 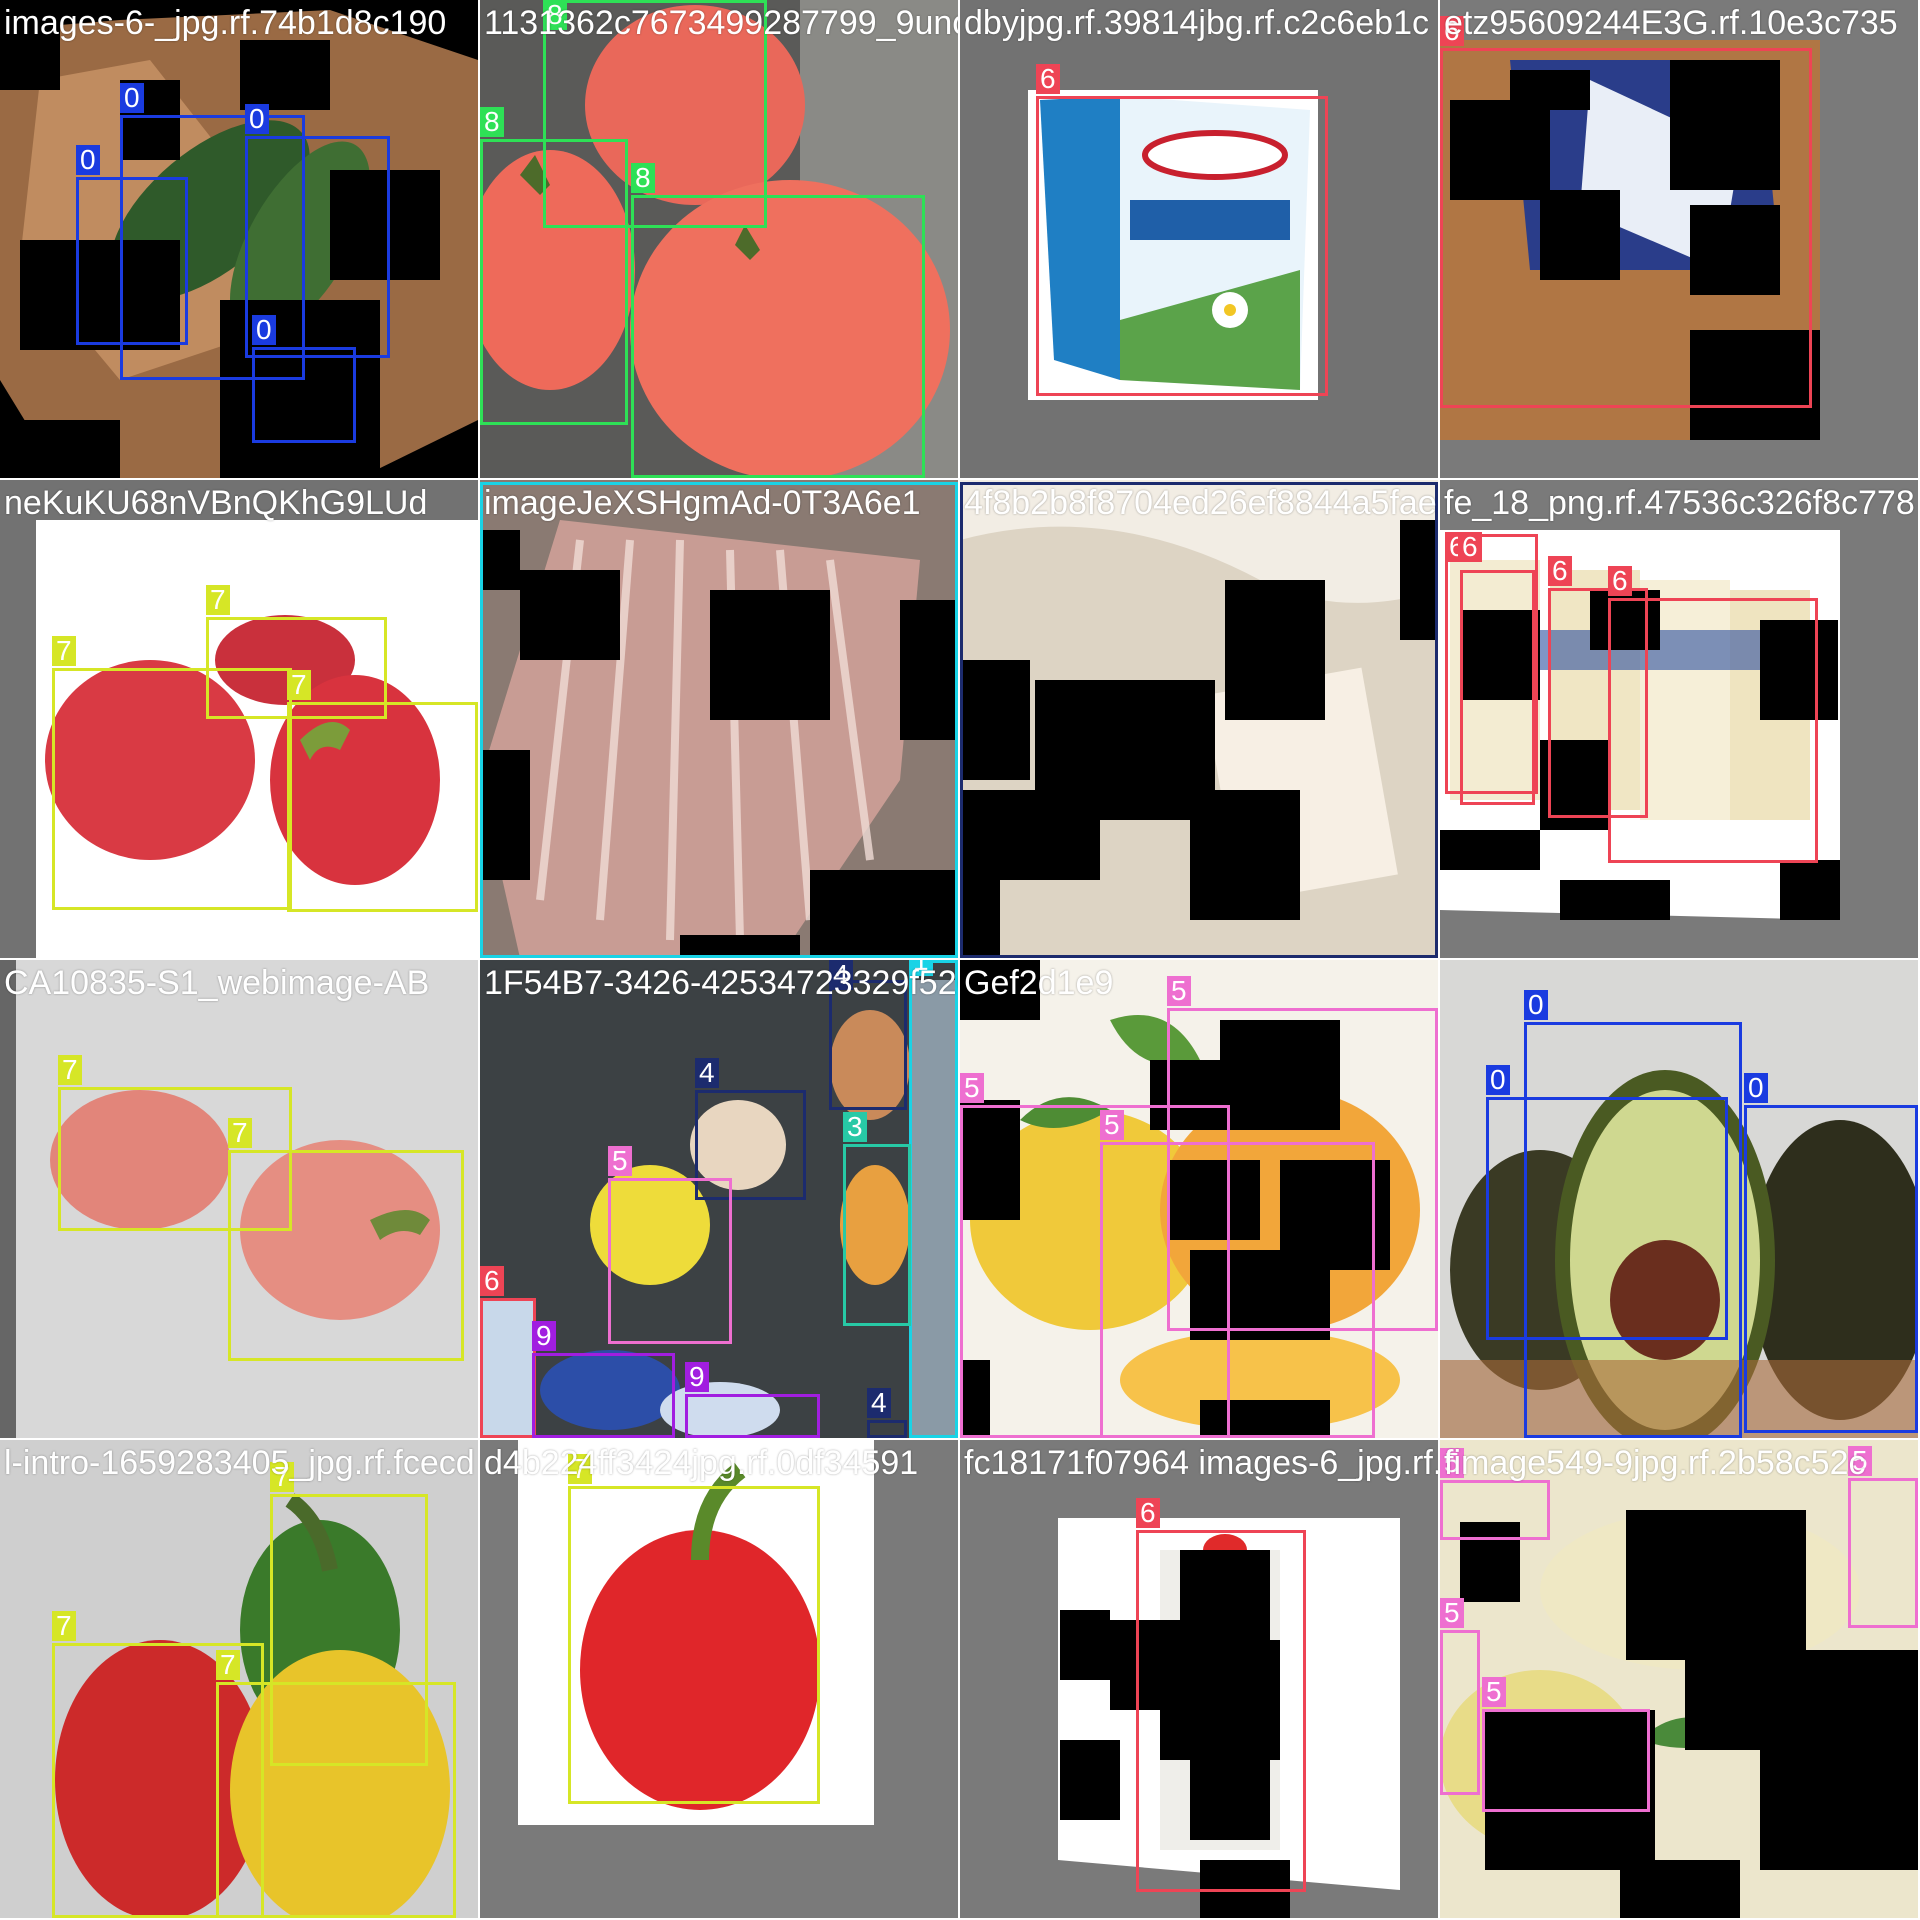 I want to click on class-label: 3, so click(x=855, y=1127).